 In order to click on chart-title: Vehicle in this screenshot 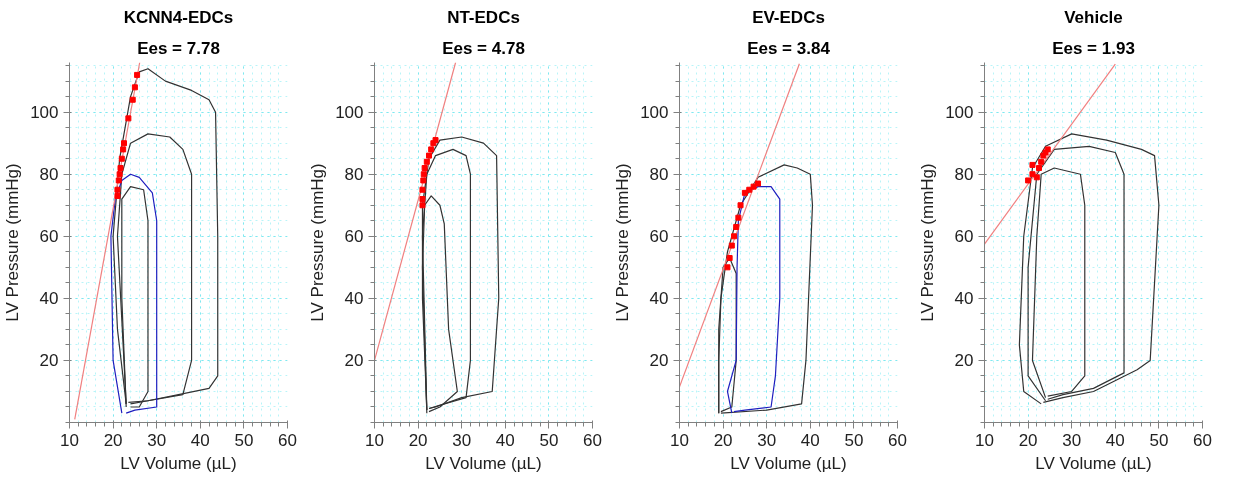, I will do `click(1093, 17)`.